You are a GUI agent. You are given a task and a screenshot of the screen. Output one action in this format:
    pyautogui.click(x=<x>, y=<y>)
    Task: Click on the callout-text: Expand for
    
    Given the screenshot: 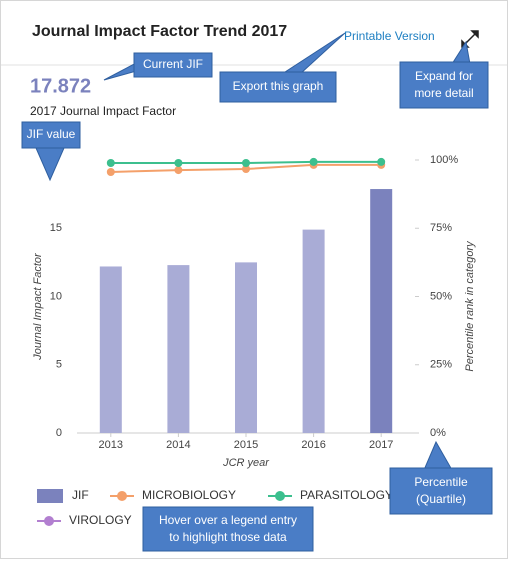 What is the action you would take?
    pyautogui.click(x=444, y=76)
    